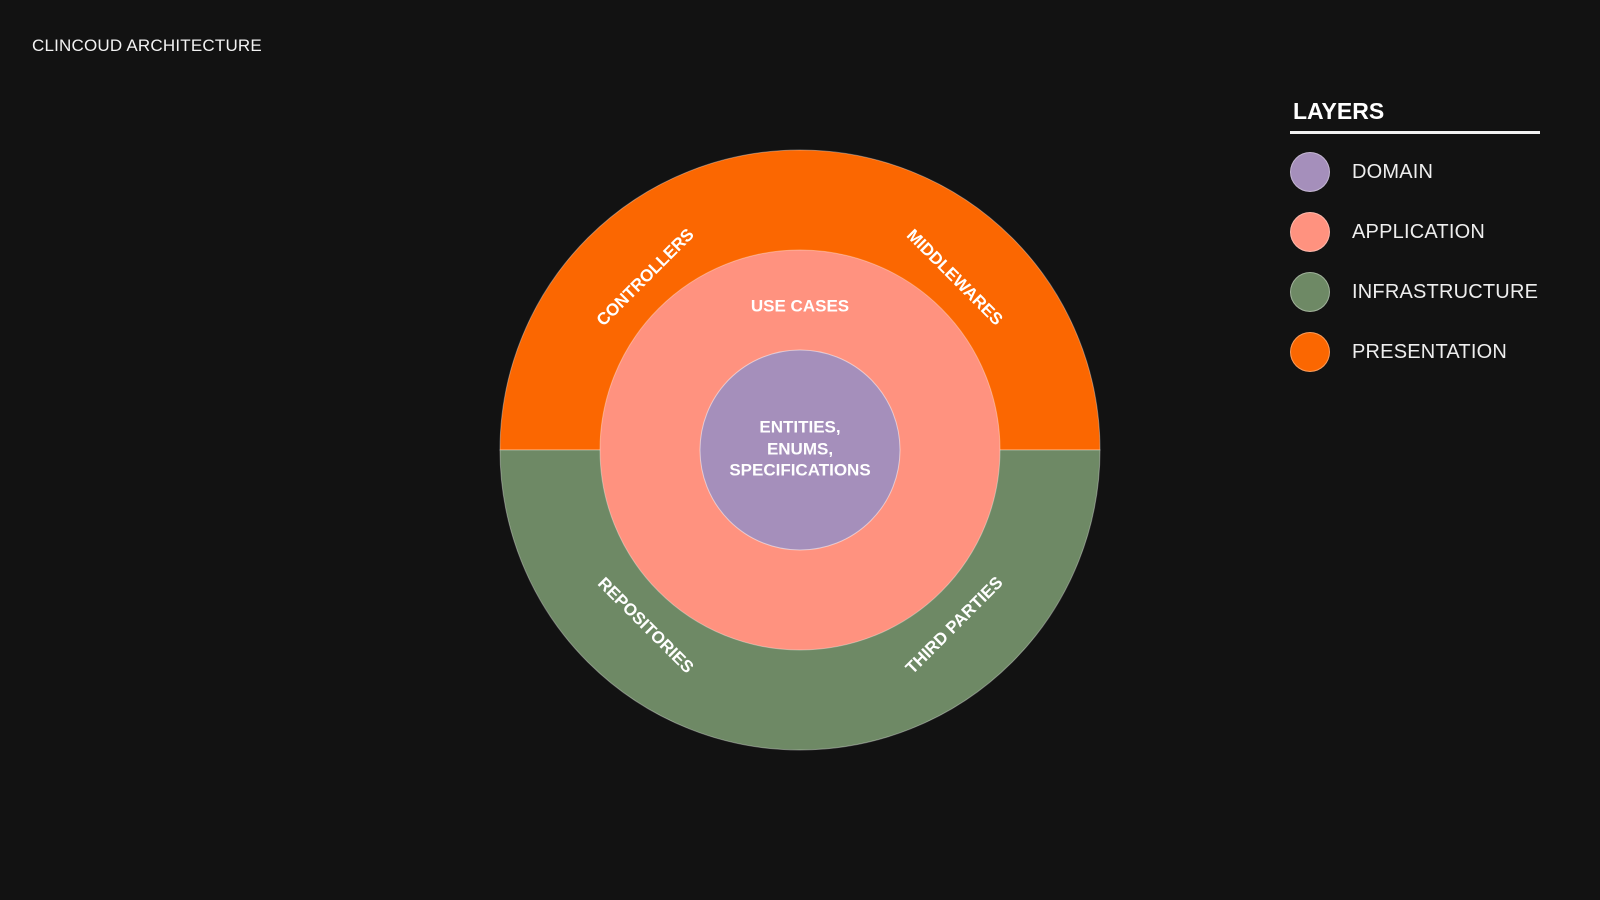  I want to click on page-title: CLINCOUD ARCHITECTURE, so click(147, 45).